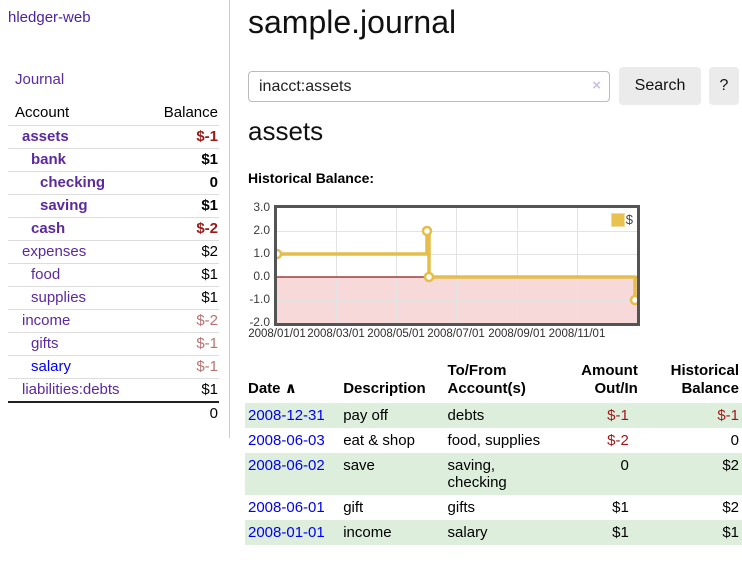 This screenshot has height=582, width=742. I want to click on balance-header-line1: Historical, so click(704, 370).